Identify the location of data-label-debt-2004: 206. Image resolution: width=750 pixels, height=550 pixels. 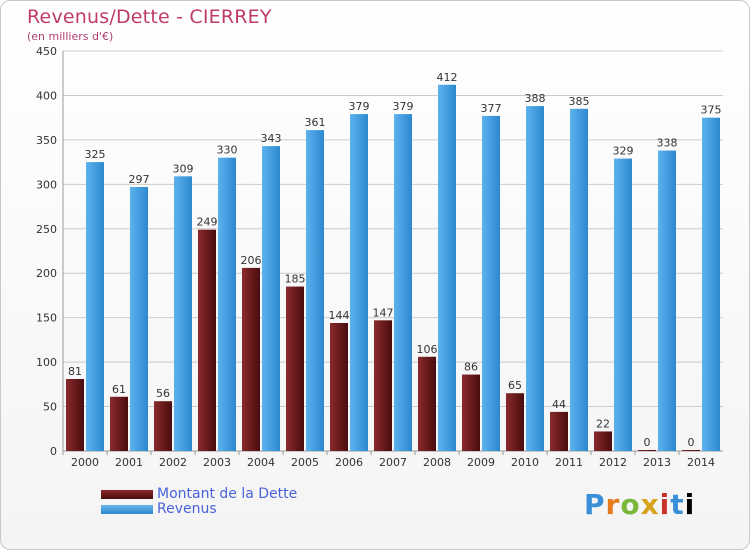
(251, 260).